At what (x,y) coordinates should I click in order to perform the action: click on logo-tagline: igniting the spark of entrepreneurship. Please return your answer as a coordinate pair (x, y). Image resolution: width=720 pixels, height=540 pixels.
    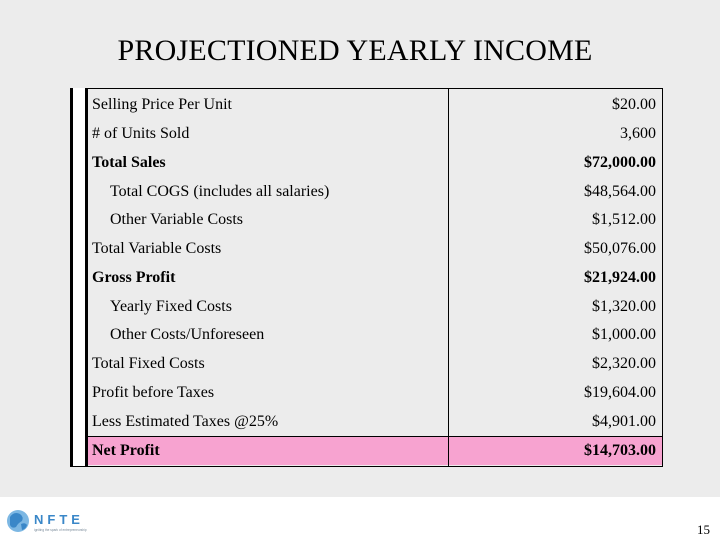
    Looking at the image, I should click on (60, 530).